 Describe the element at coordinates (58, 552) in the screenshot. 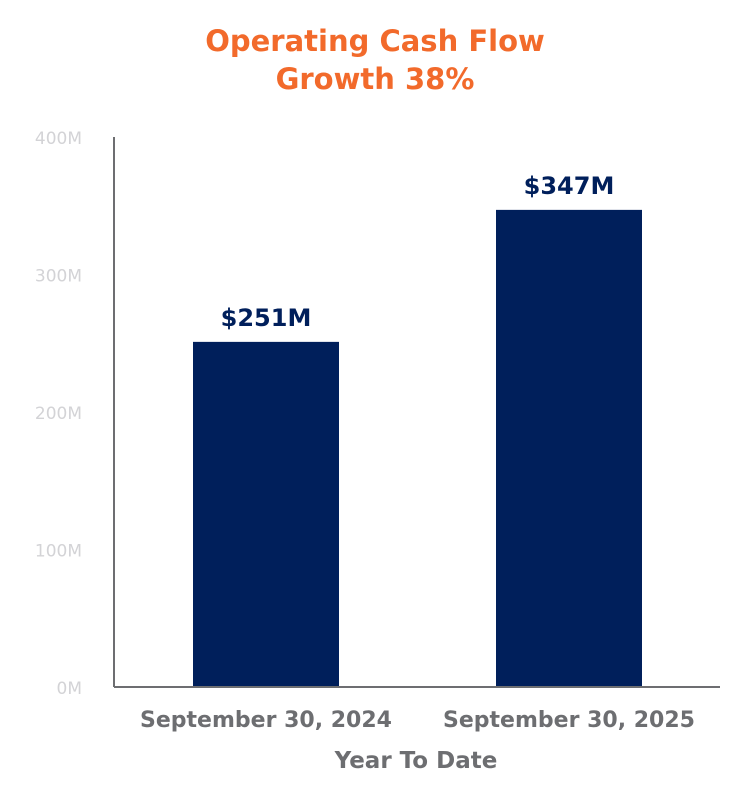

I see `y-tick-label: 100M` at that location.